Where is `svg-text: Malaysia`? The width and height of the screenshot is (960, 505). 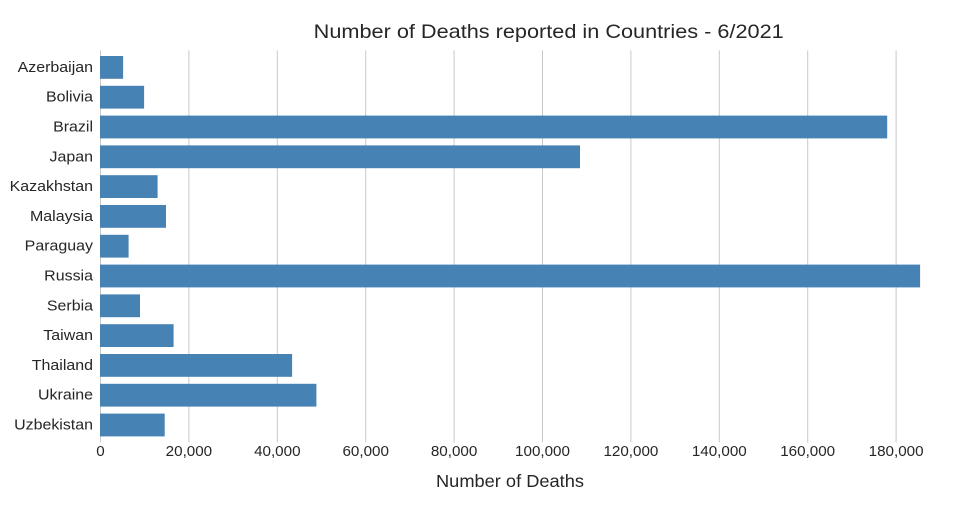
svg-text: Malaysia is located at coordinates (62, 216).